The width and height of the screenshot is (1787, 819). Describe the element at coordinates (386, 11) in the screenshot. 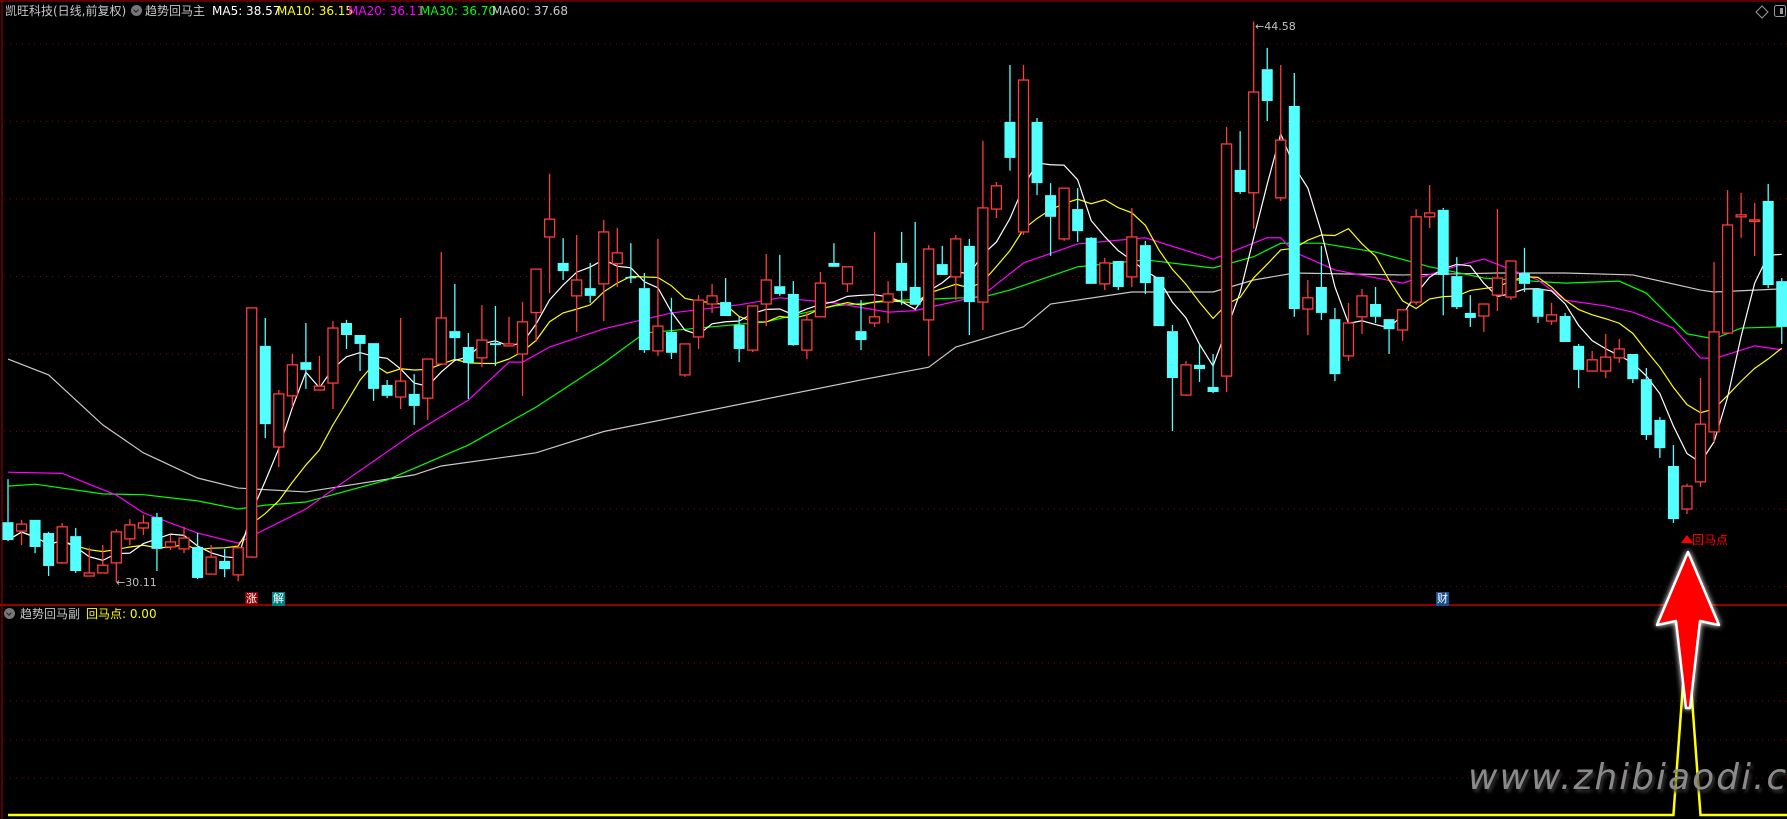

I see `ma20-legend: MA20: 36.11` at that location.